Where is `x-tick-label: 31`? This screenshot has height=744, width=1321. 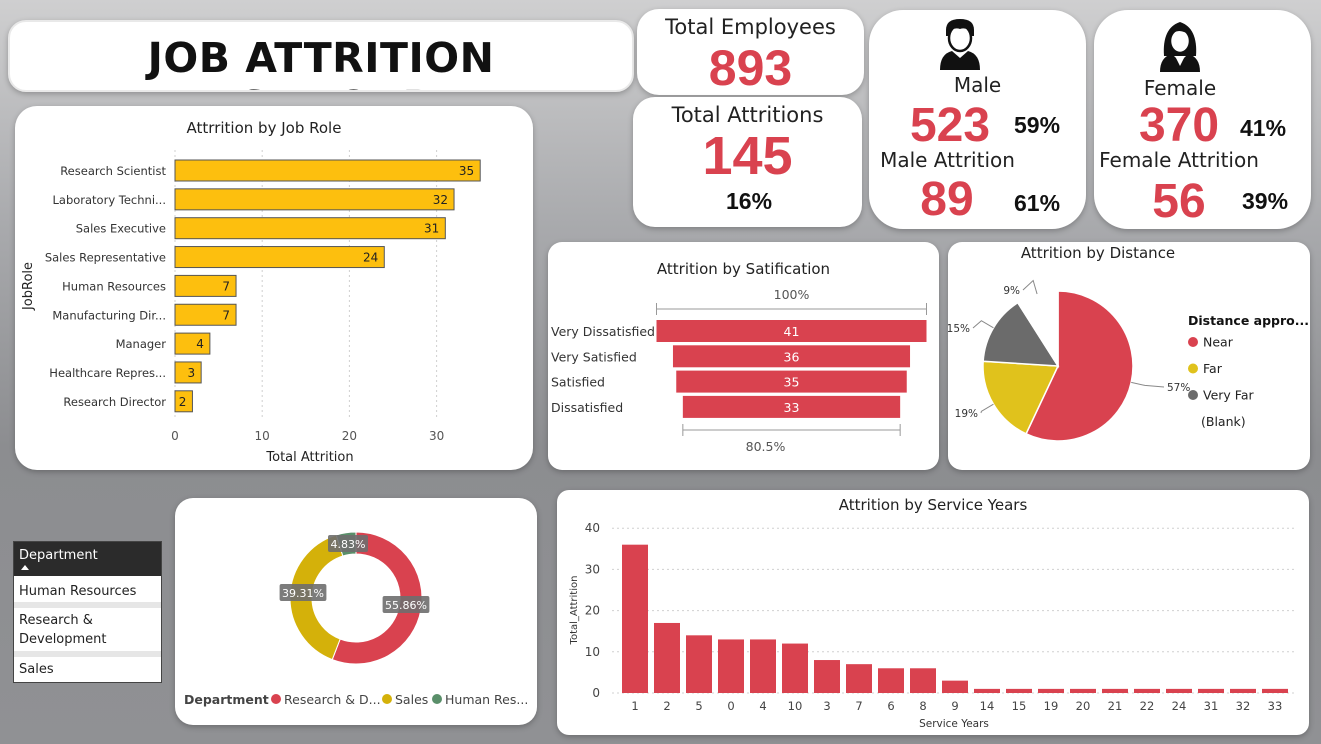 x-tick-label: 31 is located at coordinates (1211, 706).